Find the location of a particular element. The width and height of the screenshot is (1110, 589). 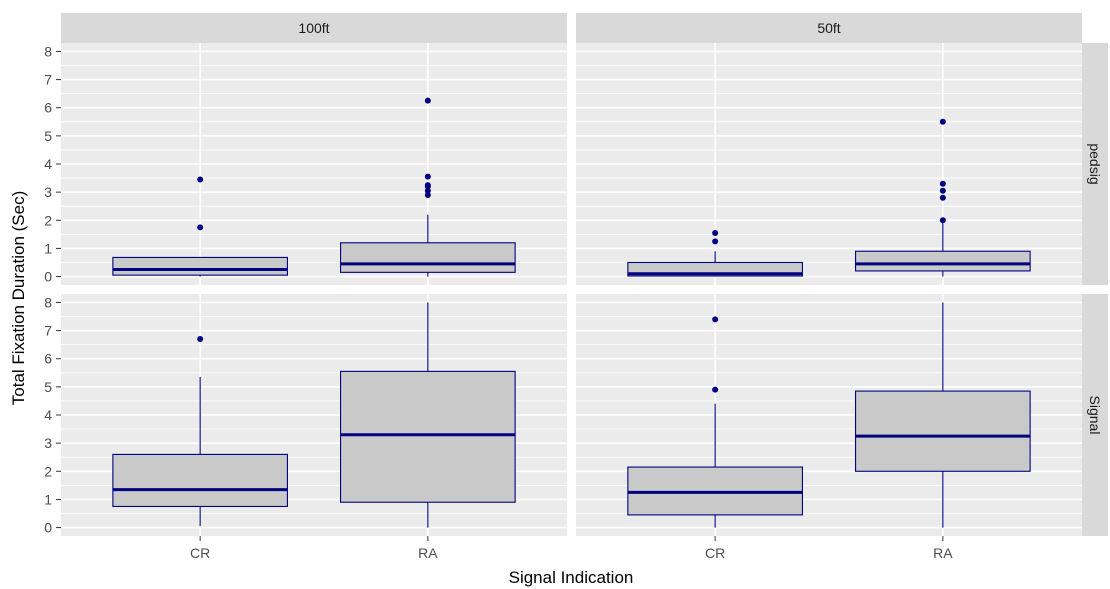

boxplot-100ft-pedsig-RA is located at coordinates (428, 187).